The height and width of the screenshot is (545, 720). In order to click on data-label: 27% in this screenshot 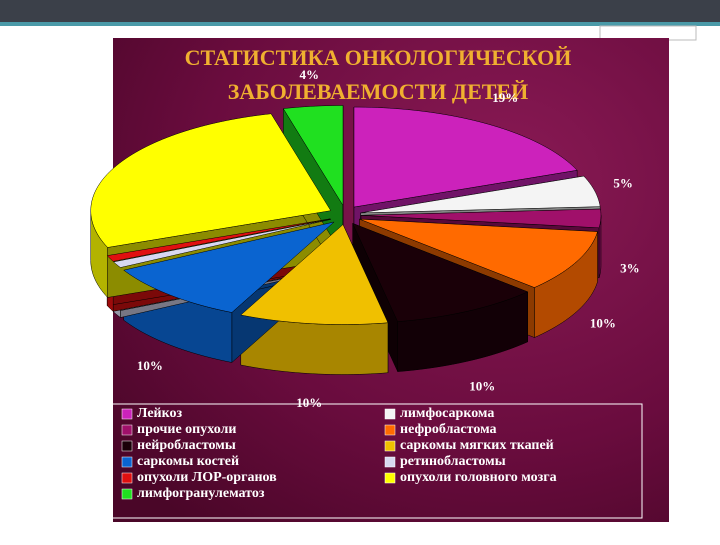, I will do `click(91, 149)`.